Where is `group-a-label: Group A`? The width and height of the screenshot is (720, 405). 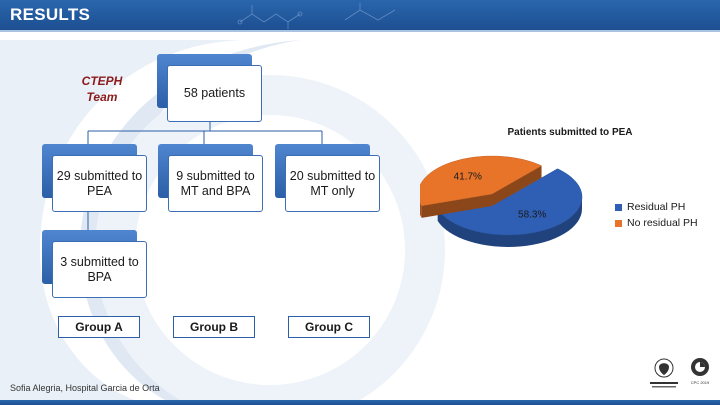
group-a-label: Group A is located at coordinates (99, 327).